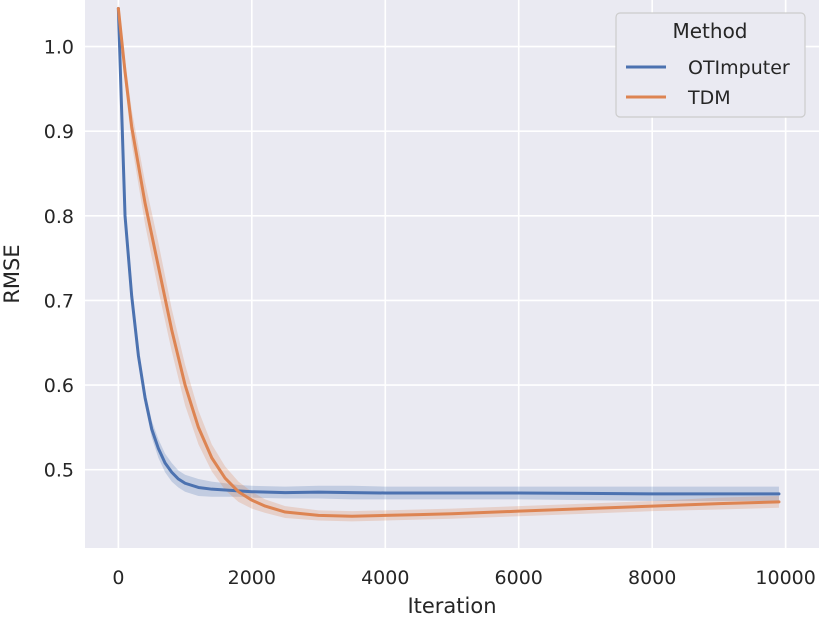 The image size is (822, 617). Describe the element at coordinates (59, 386) in the screenshot. I see `y-tick-label: 0.6` at that location.